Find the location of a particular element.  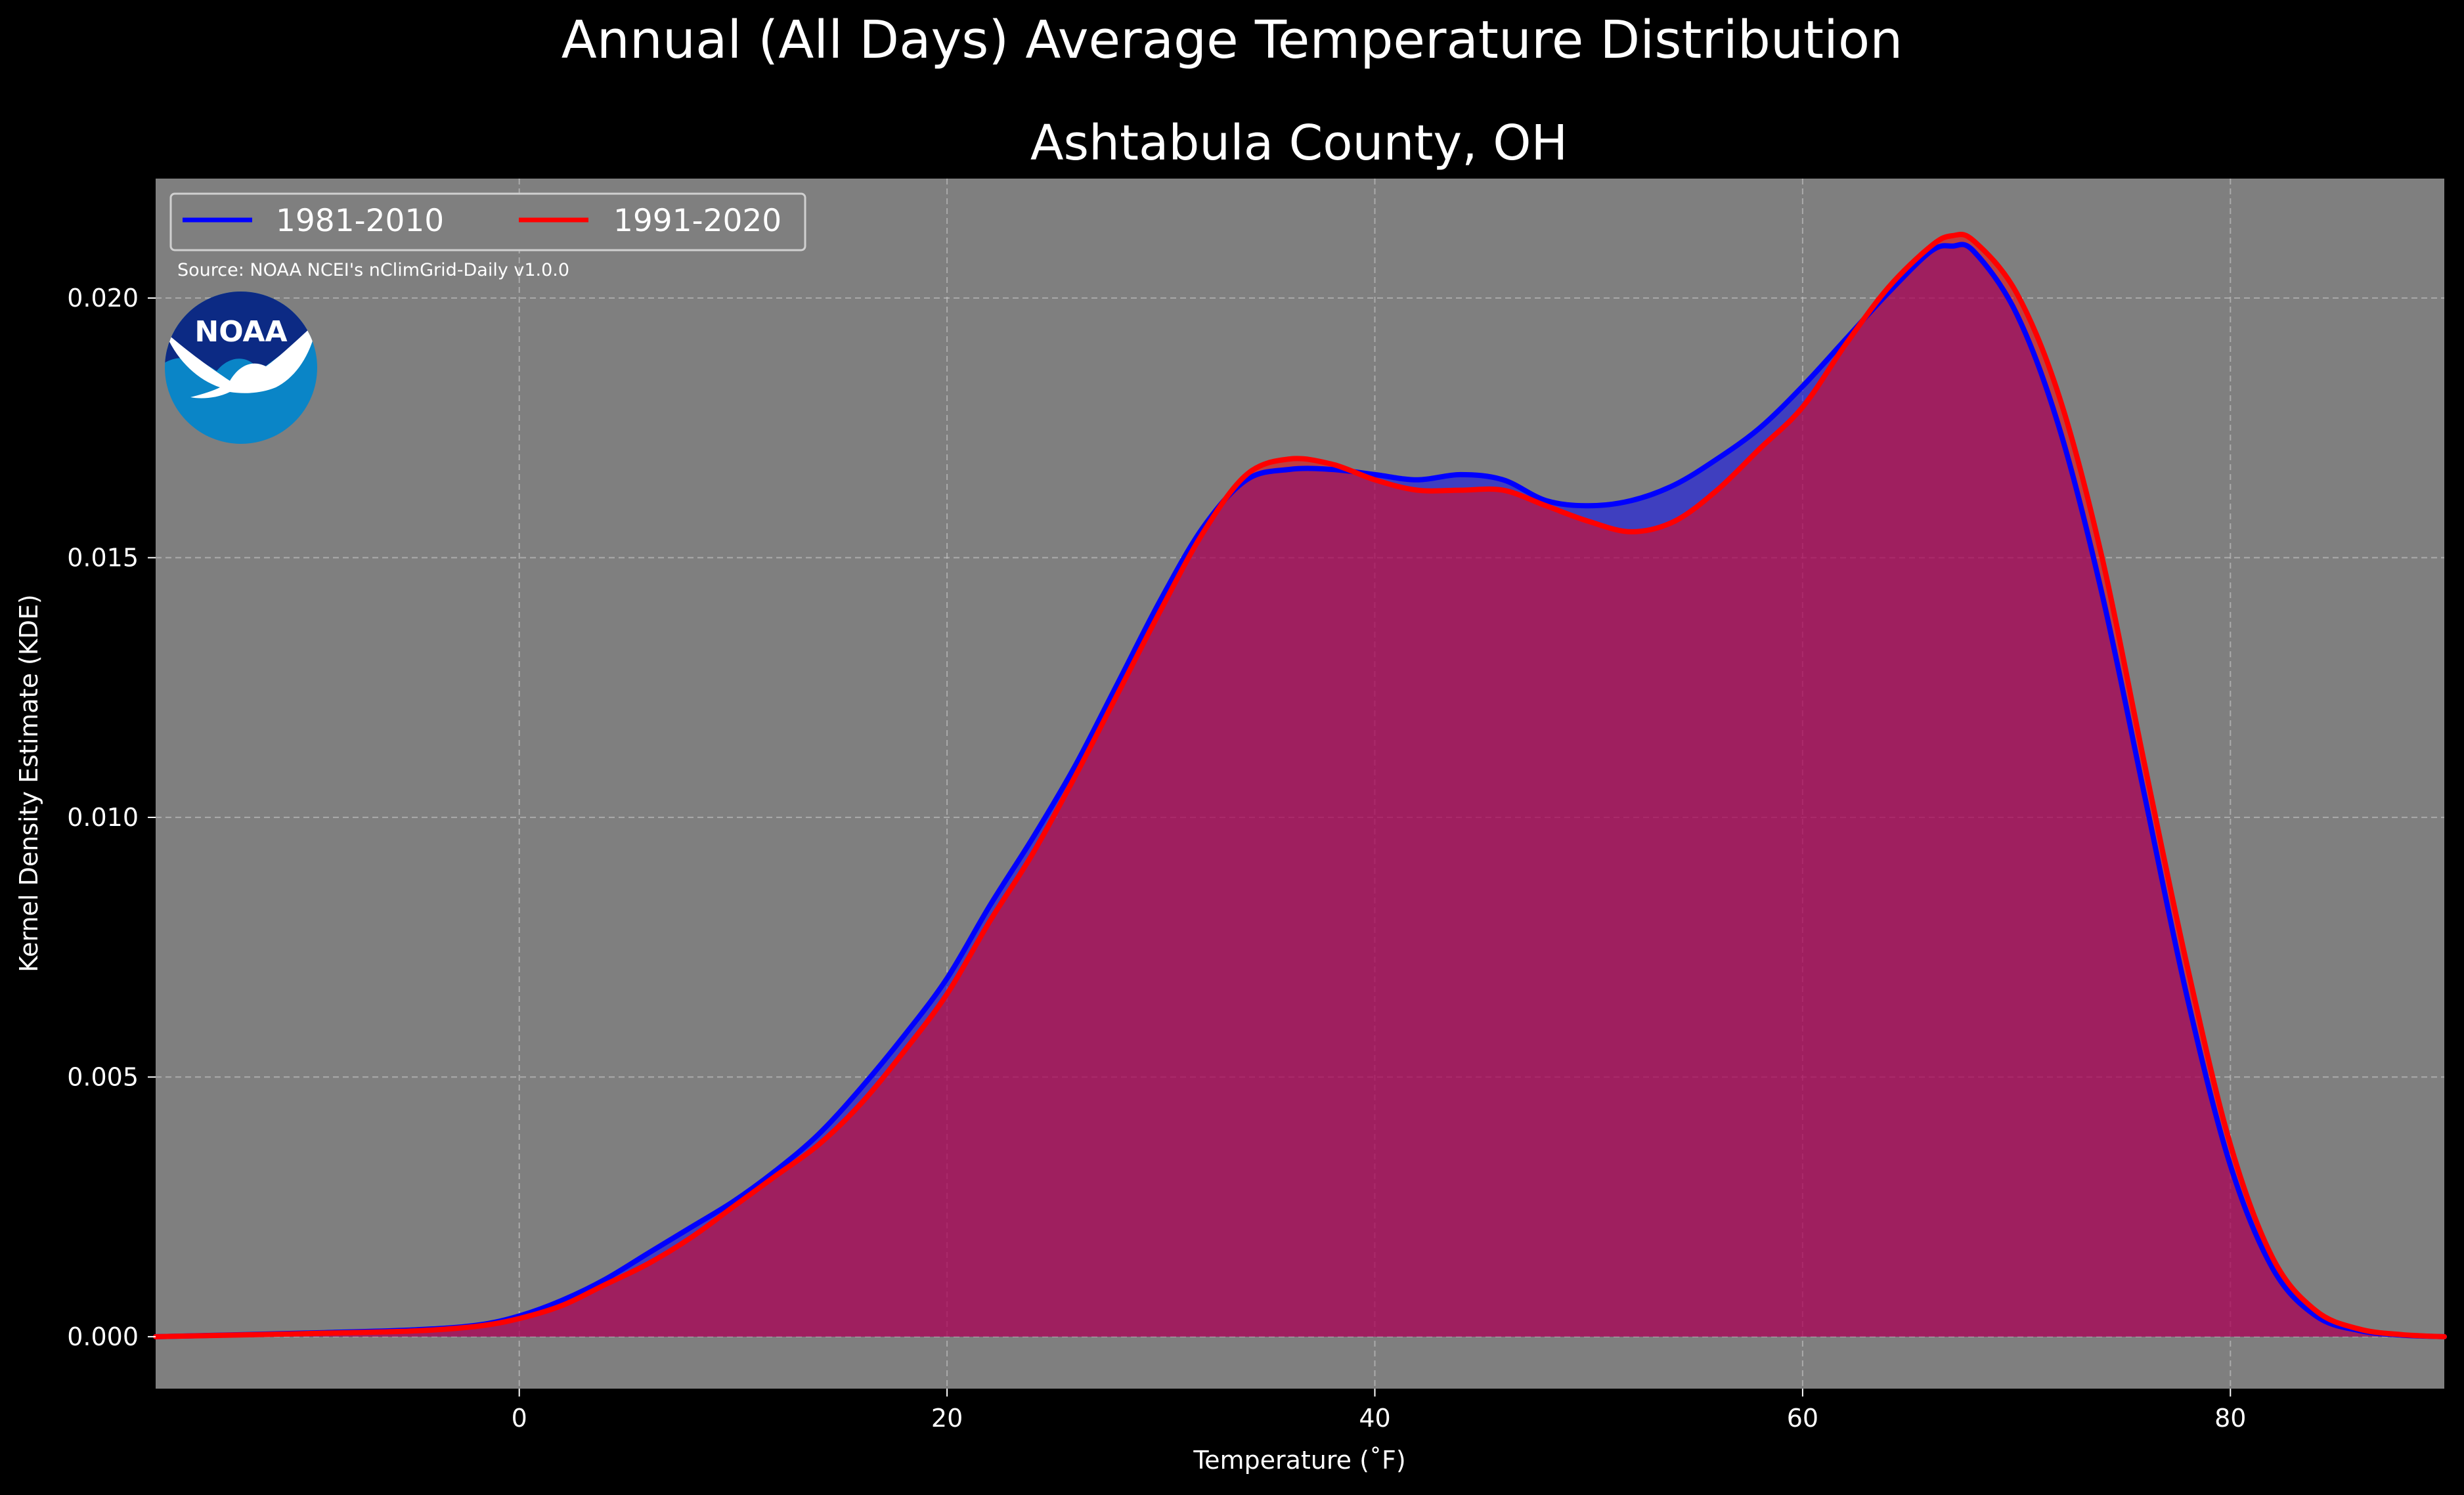

x-axis-label: Temperature (˚F) is located at coordinates (1299, 1460).